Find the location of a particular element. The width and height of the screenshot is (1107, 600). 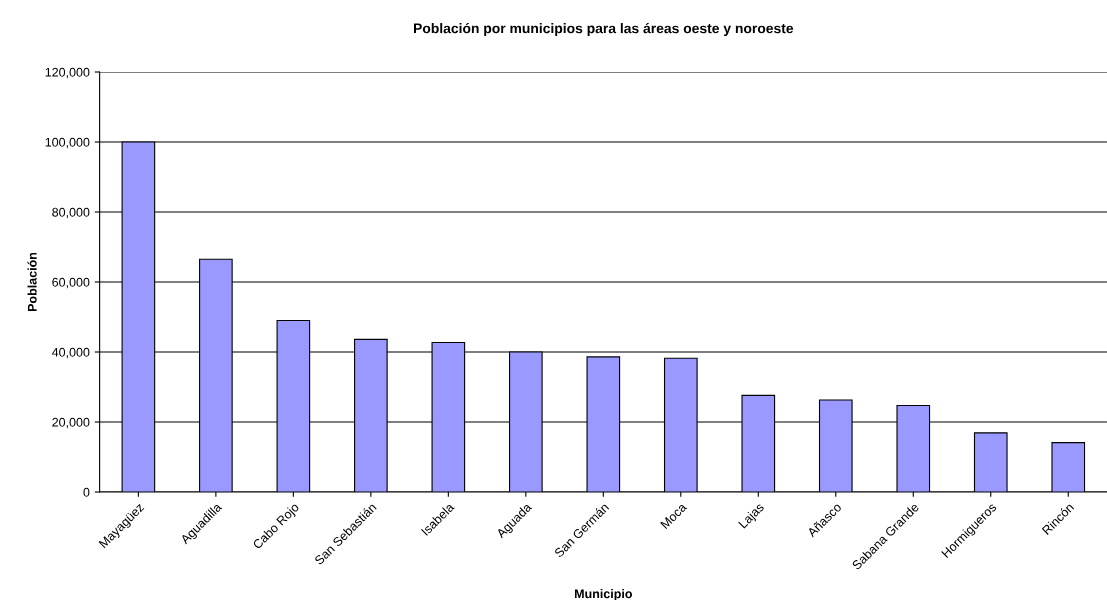

chart-title: Población por municipios para las áreas oeste y noroeste is located at coordinates (603, 29).